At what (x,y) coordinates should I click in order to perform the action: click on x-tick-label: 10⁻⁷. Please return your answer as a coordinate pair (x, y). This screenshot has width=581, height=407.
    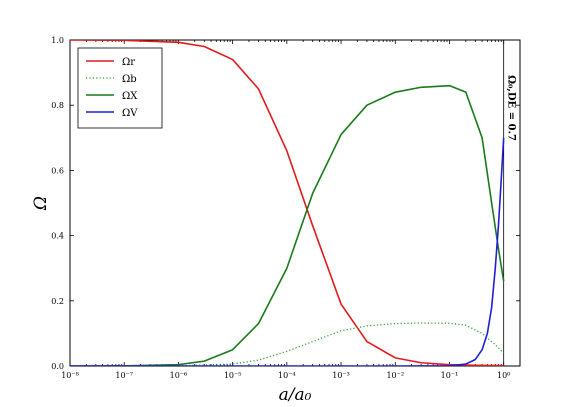
    Looking at the image, I should click on (124, 375).